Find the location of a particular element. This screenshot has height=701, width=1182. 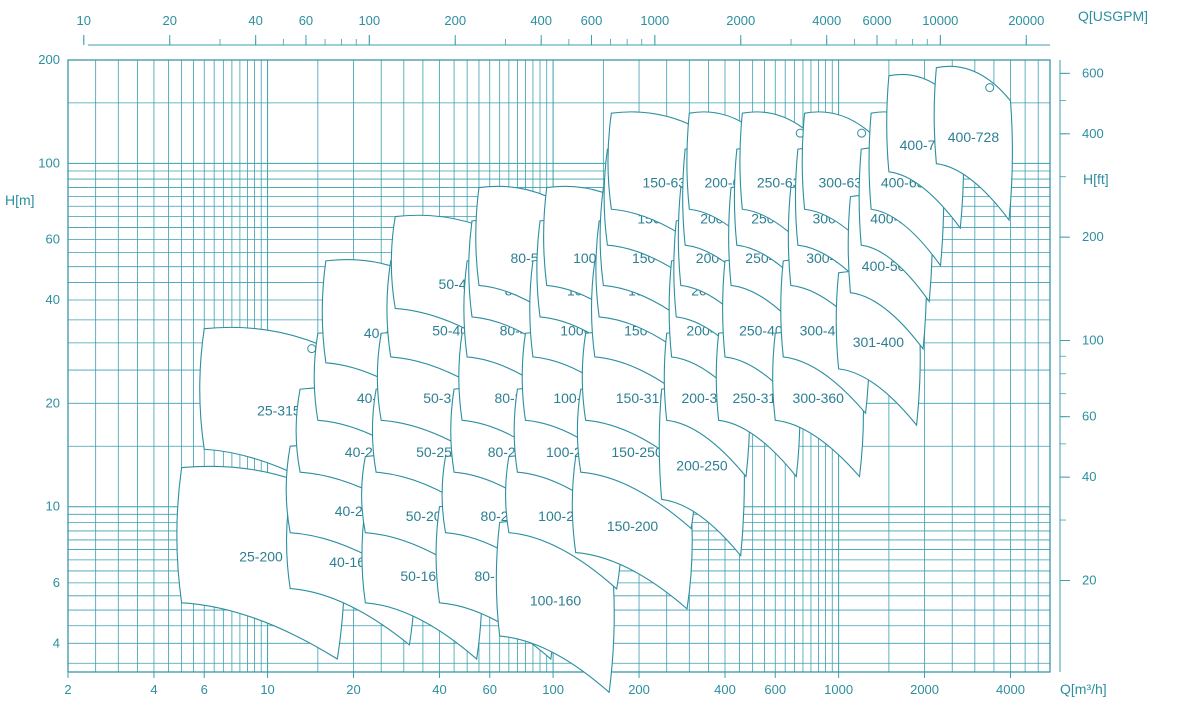

x-tick-label-bottom: 2 is located at coordinates (67, 689).